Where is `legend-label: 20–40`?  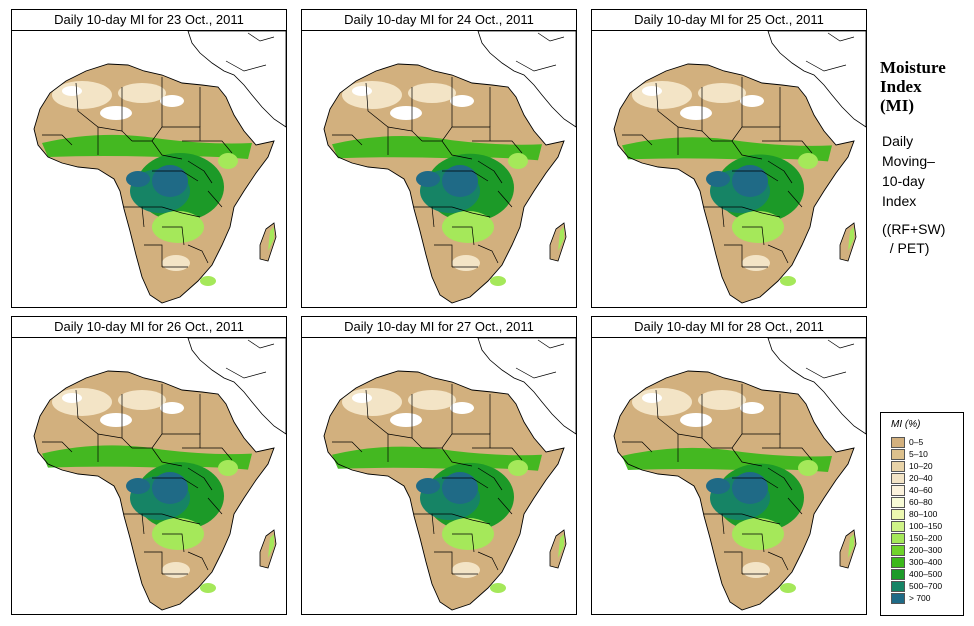 legend-label: 20–40 is located at coordinates (921, 478).